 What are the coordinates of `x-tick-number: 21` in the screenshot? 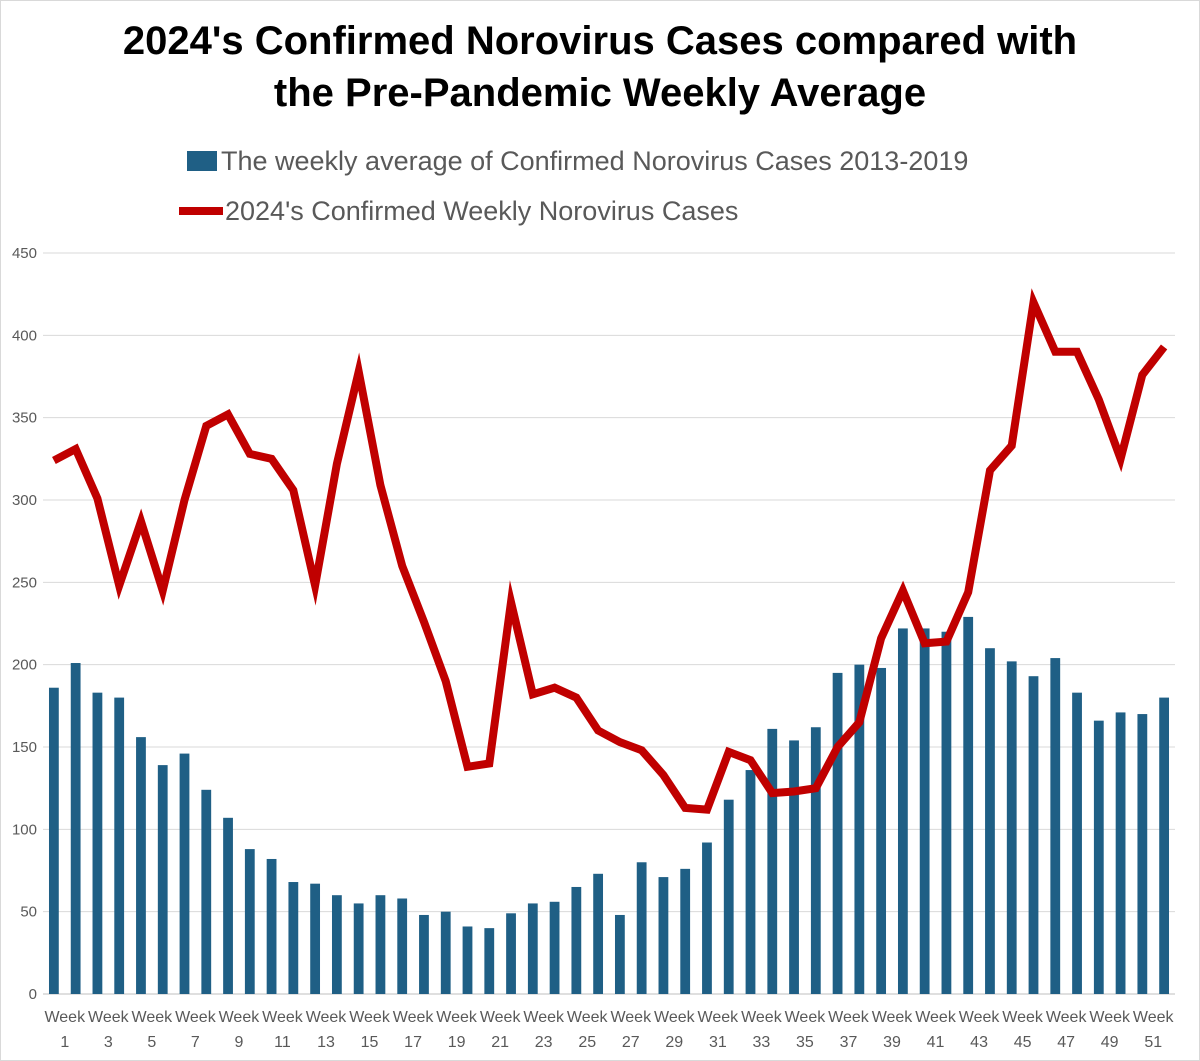 It's located at (500, 1042).